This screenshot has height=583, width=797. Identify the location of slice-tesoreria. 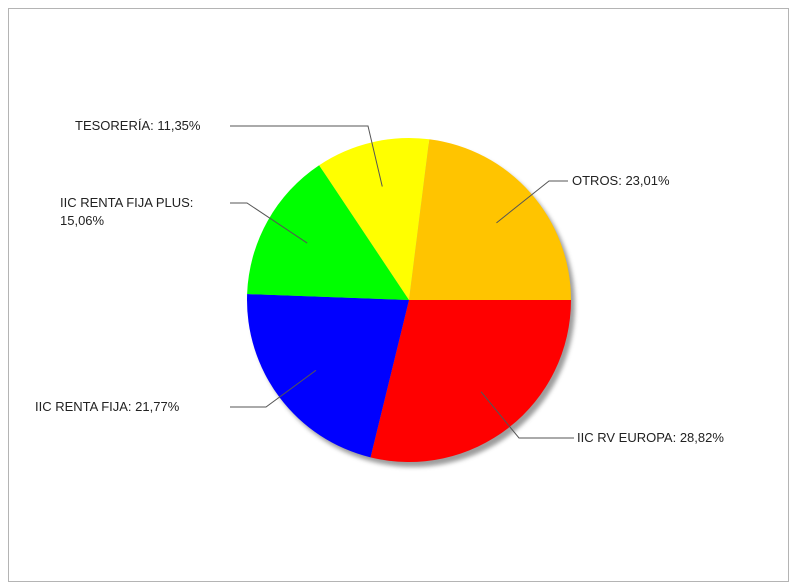
(374, 219).